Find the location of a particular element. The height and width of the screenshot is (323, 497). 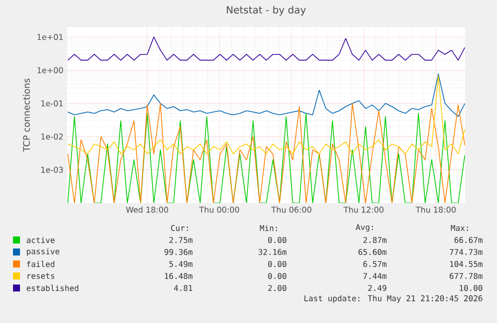

y-axis-title: TCP connections is located at coordinates (26, 115).